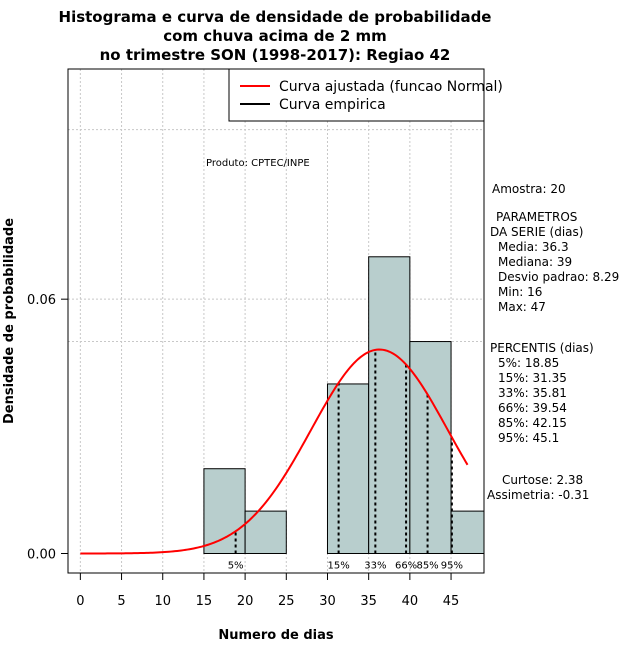 The image size is (640, 660). Describe the element at coordinates (48, 428) in the screenshot. I see `y-axis: 0.00 0.06` at that location.